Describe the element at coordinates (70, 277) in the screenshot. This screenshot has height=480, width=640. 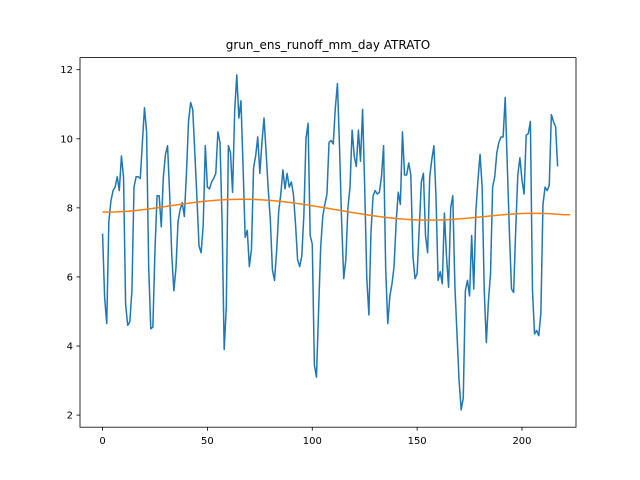
I see `y-tick-label: 6` at that location.